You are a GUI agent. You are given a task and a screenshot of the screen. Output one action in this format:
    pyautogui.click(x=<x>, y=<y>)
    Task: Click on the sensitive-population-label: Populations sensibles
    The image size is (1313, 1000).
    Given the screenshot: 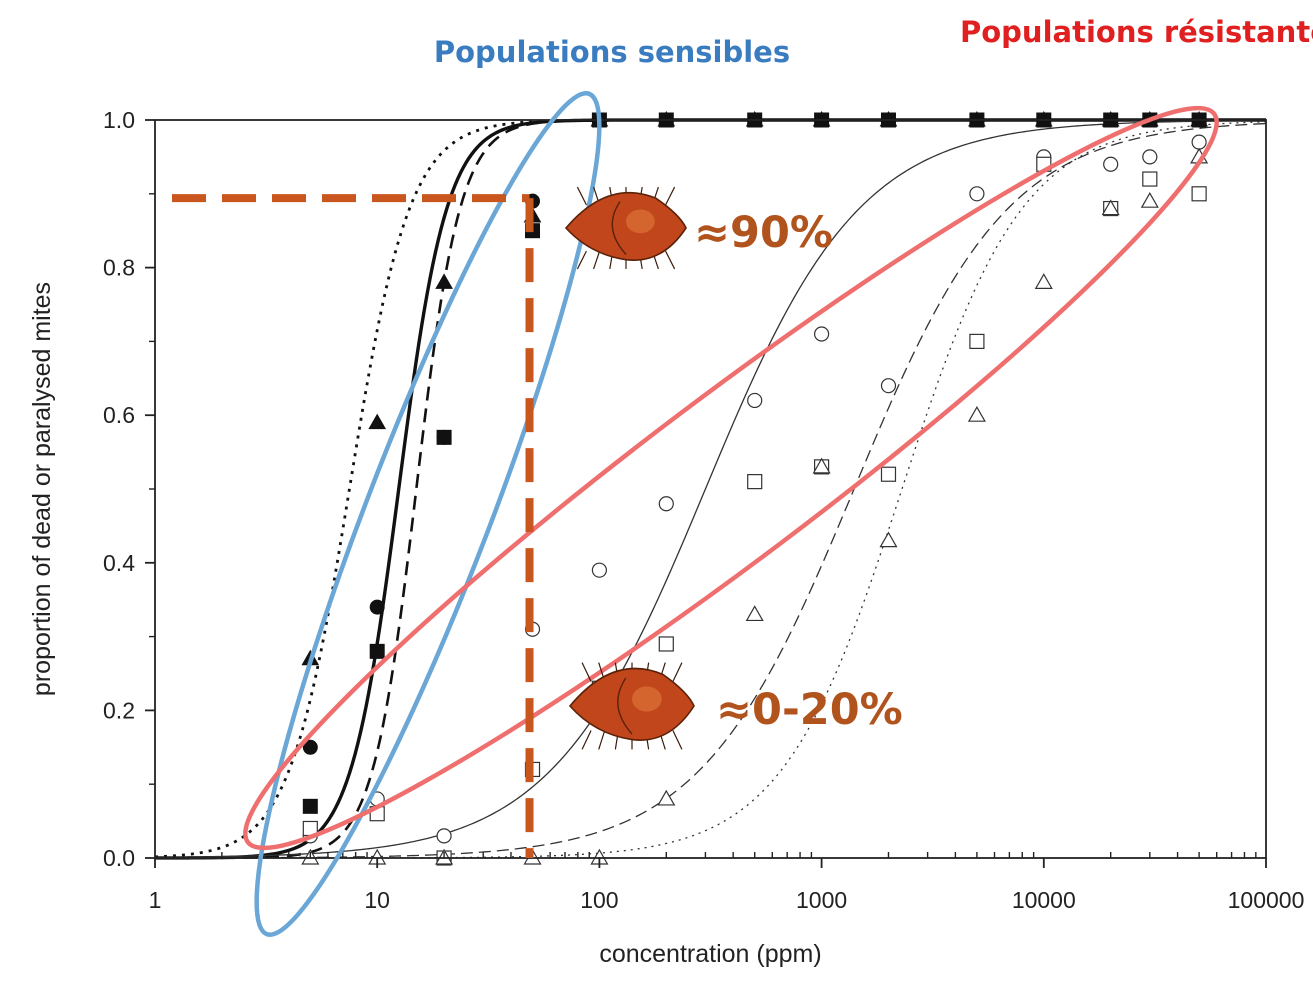 What is the action you would take?
    pyautogui.click(x=612, y=52)
    